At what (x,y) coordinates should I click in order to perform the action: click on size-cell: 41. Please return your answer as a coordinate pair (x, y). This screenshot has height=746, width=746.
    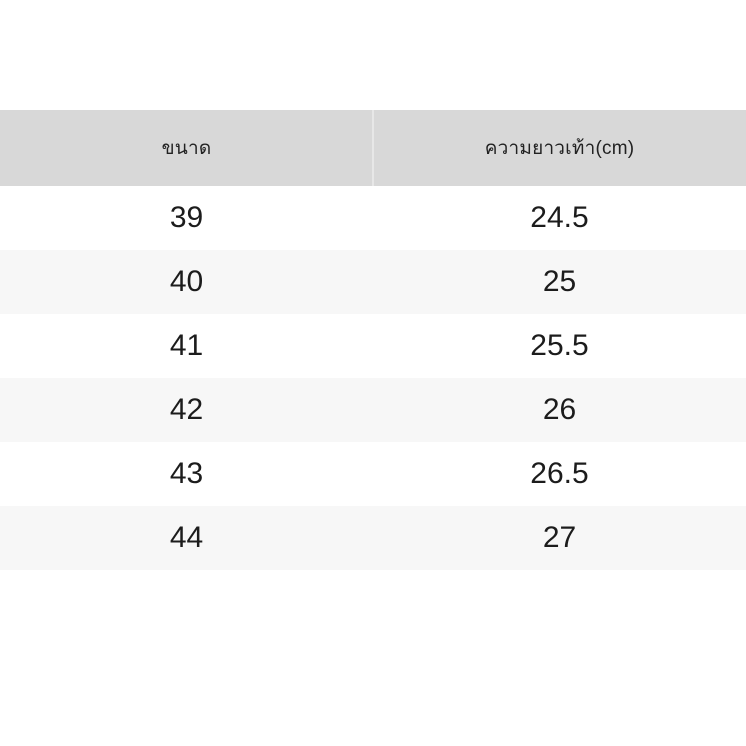
    Looking at the image, I should click on (186, 345).